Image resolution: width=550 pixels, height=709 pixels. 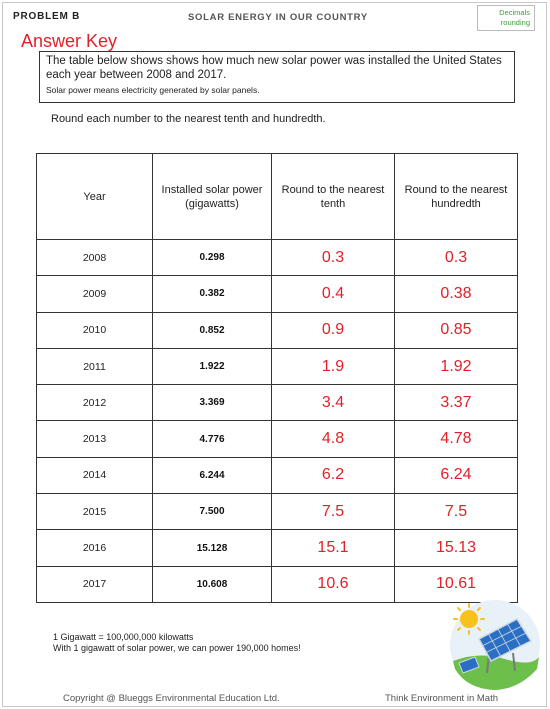 What do you see at coordinates (123, 637) in the screenshot?
I see `gigawatt-conversion-fact: 1 Gigawatt = 100,000,000 kilowatts` at bounding box center [123, 637].